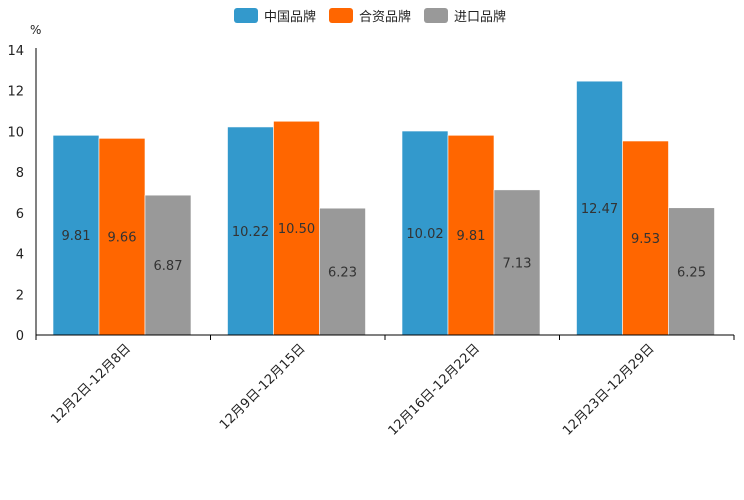 Image resolution: width=744 pixels, height=500 pixels. I want to click on y-tick-label: 0, so click(20, 336).